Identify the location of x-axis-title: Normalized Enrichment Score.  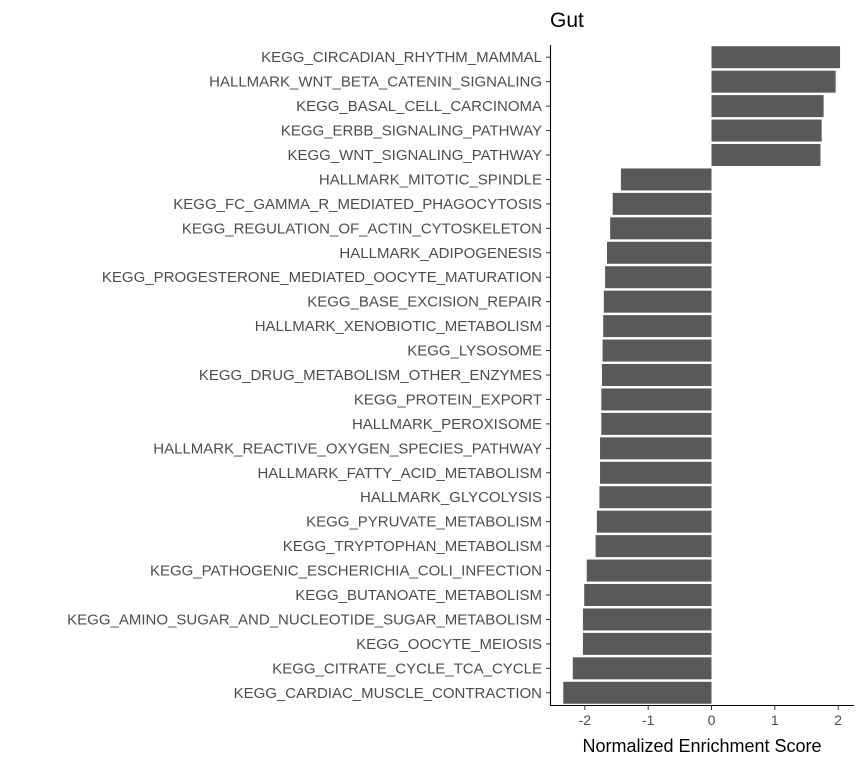
(701, 746).